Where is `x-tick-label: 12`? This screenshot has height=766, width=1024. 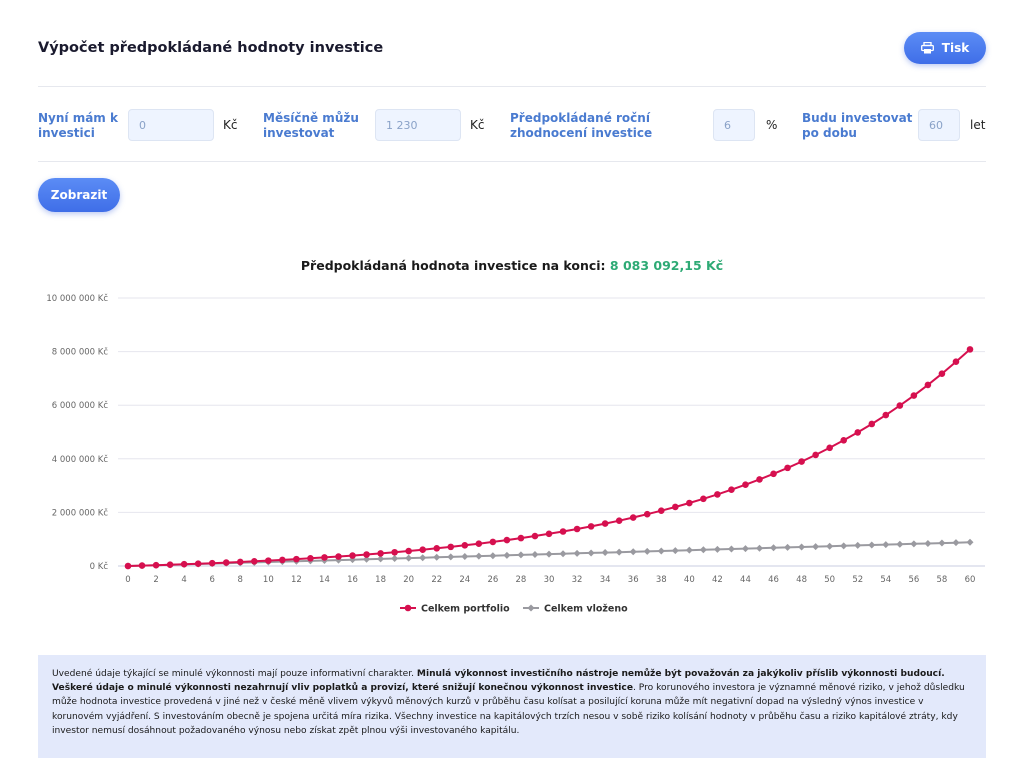
x-tick-label: 12 is located at coordinates (296, 580).